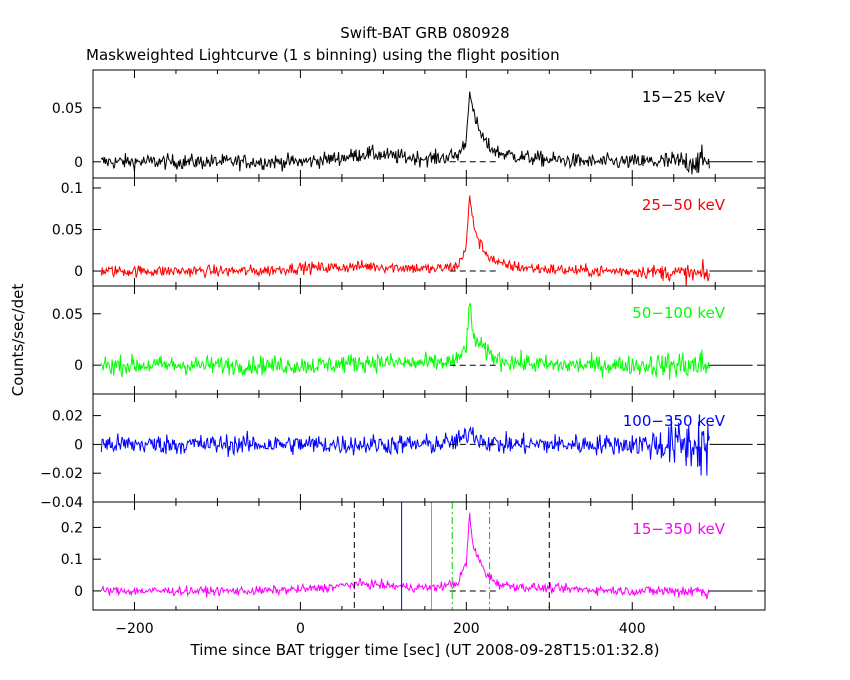  What do you see at coordinates (684, 97) in the screenshot?
I see `series-label: 15−25 keV` at bounding box center [684, 97].